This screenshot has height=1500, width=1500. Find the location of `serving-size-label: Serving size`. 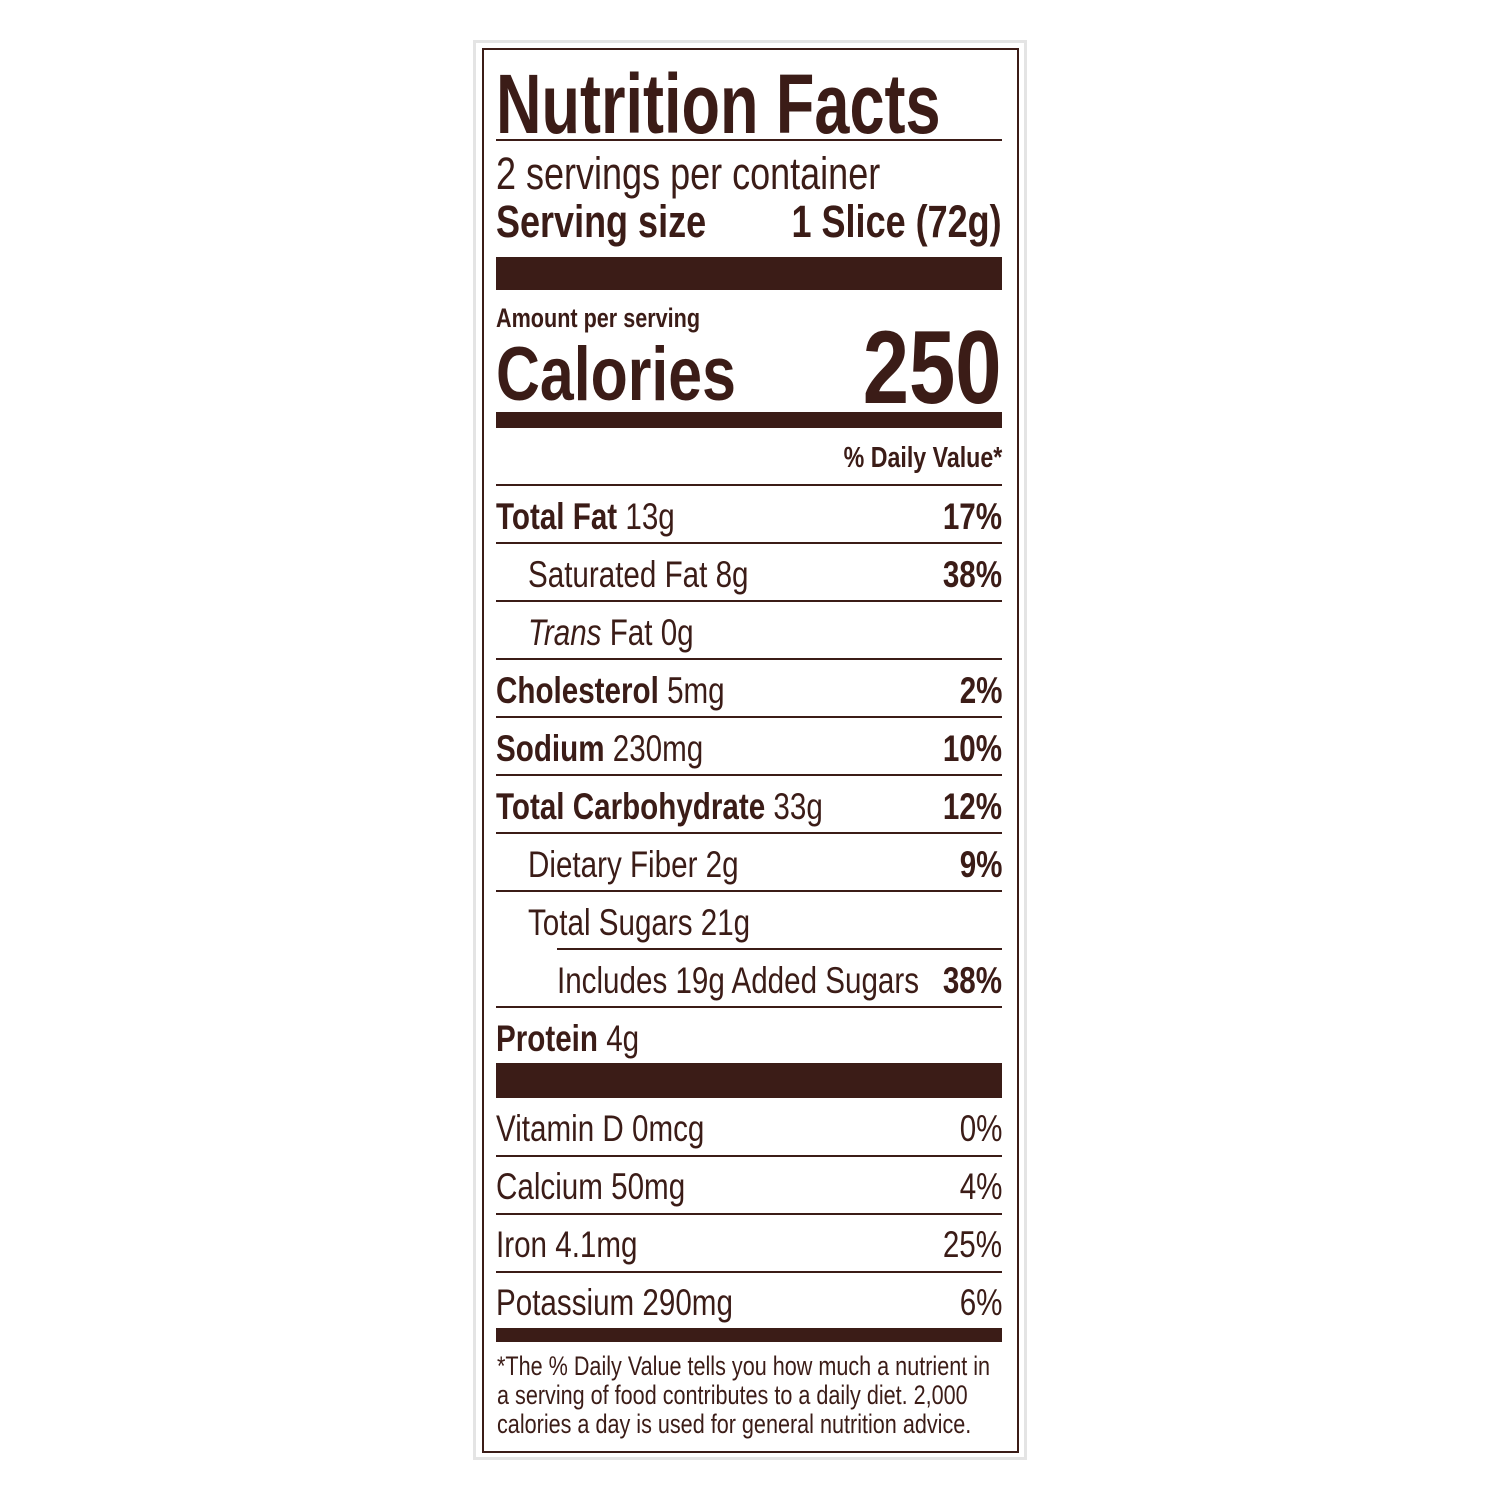

serving-size-label: Serving size is located at coordinates (601, 221).